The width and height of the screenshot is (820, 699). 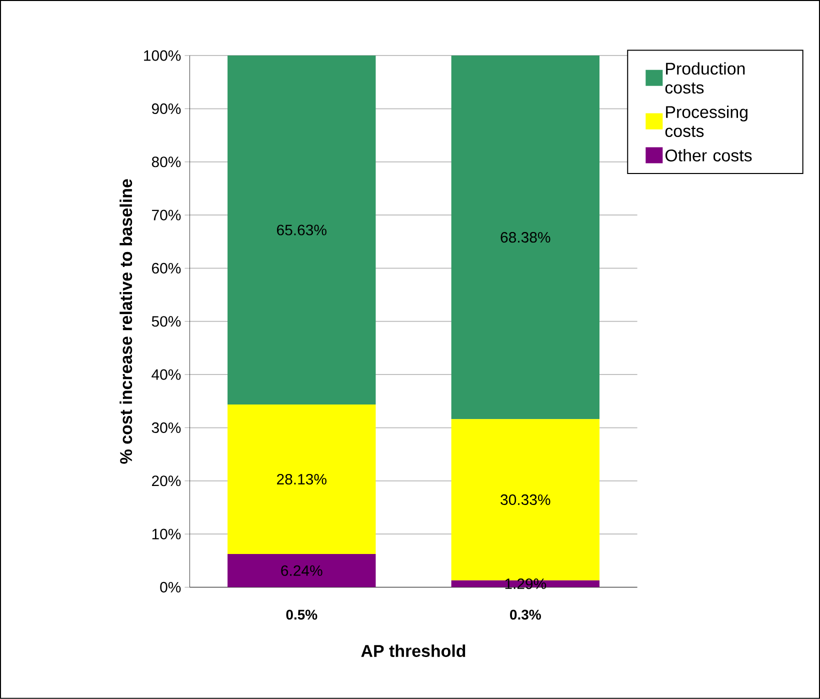 What do you see at coordinates (166, 481) in the screenshot?
I see `y-tick-label: 20%` at bounding box center [166, 481].